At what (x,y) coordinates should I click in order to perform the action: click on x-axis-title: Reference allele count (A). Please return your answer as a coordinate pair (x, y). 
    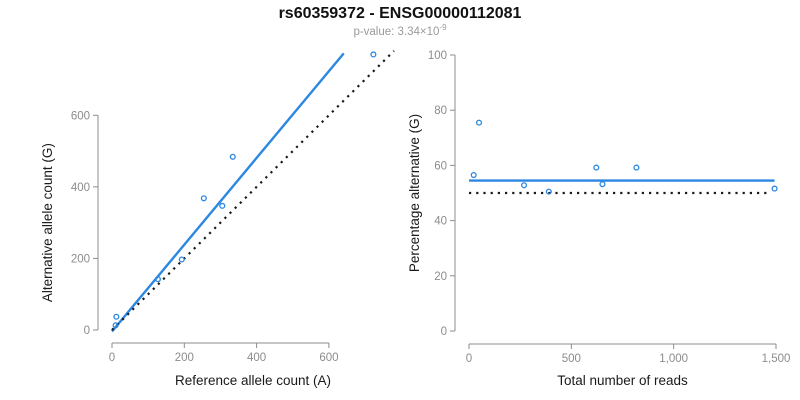
    Looking at the image, I should click on (253, 380).